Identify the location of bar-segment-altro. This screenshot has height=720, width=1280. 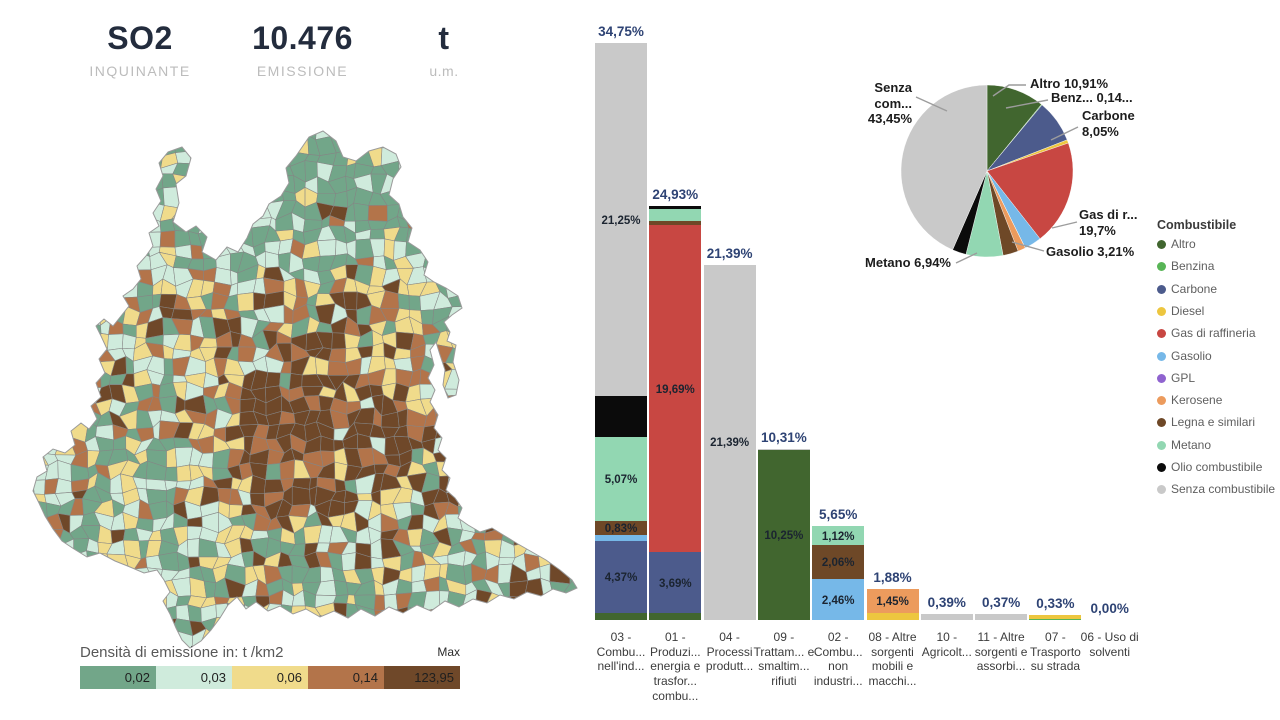
(675, 616).